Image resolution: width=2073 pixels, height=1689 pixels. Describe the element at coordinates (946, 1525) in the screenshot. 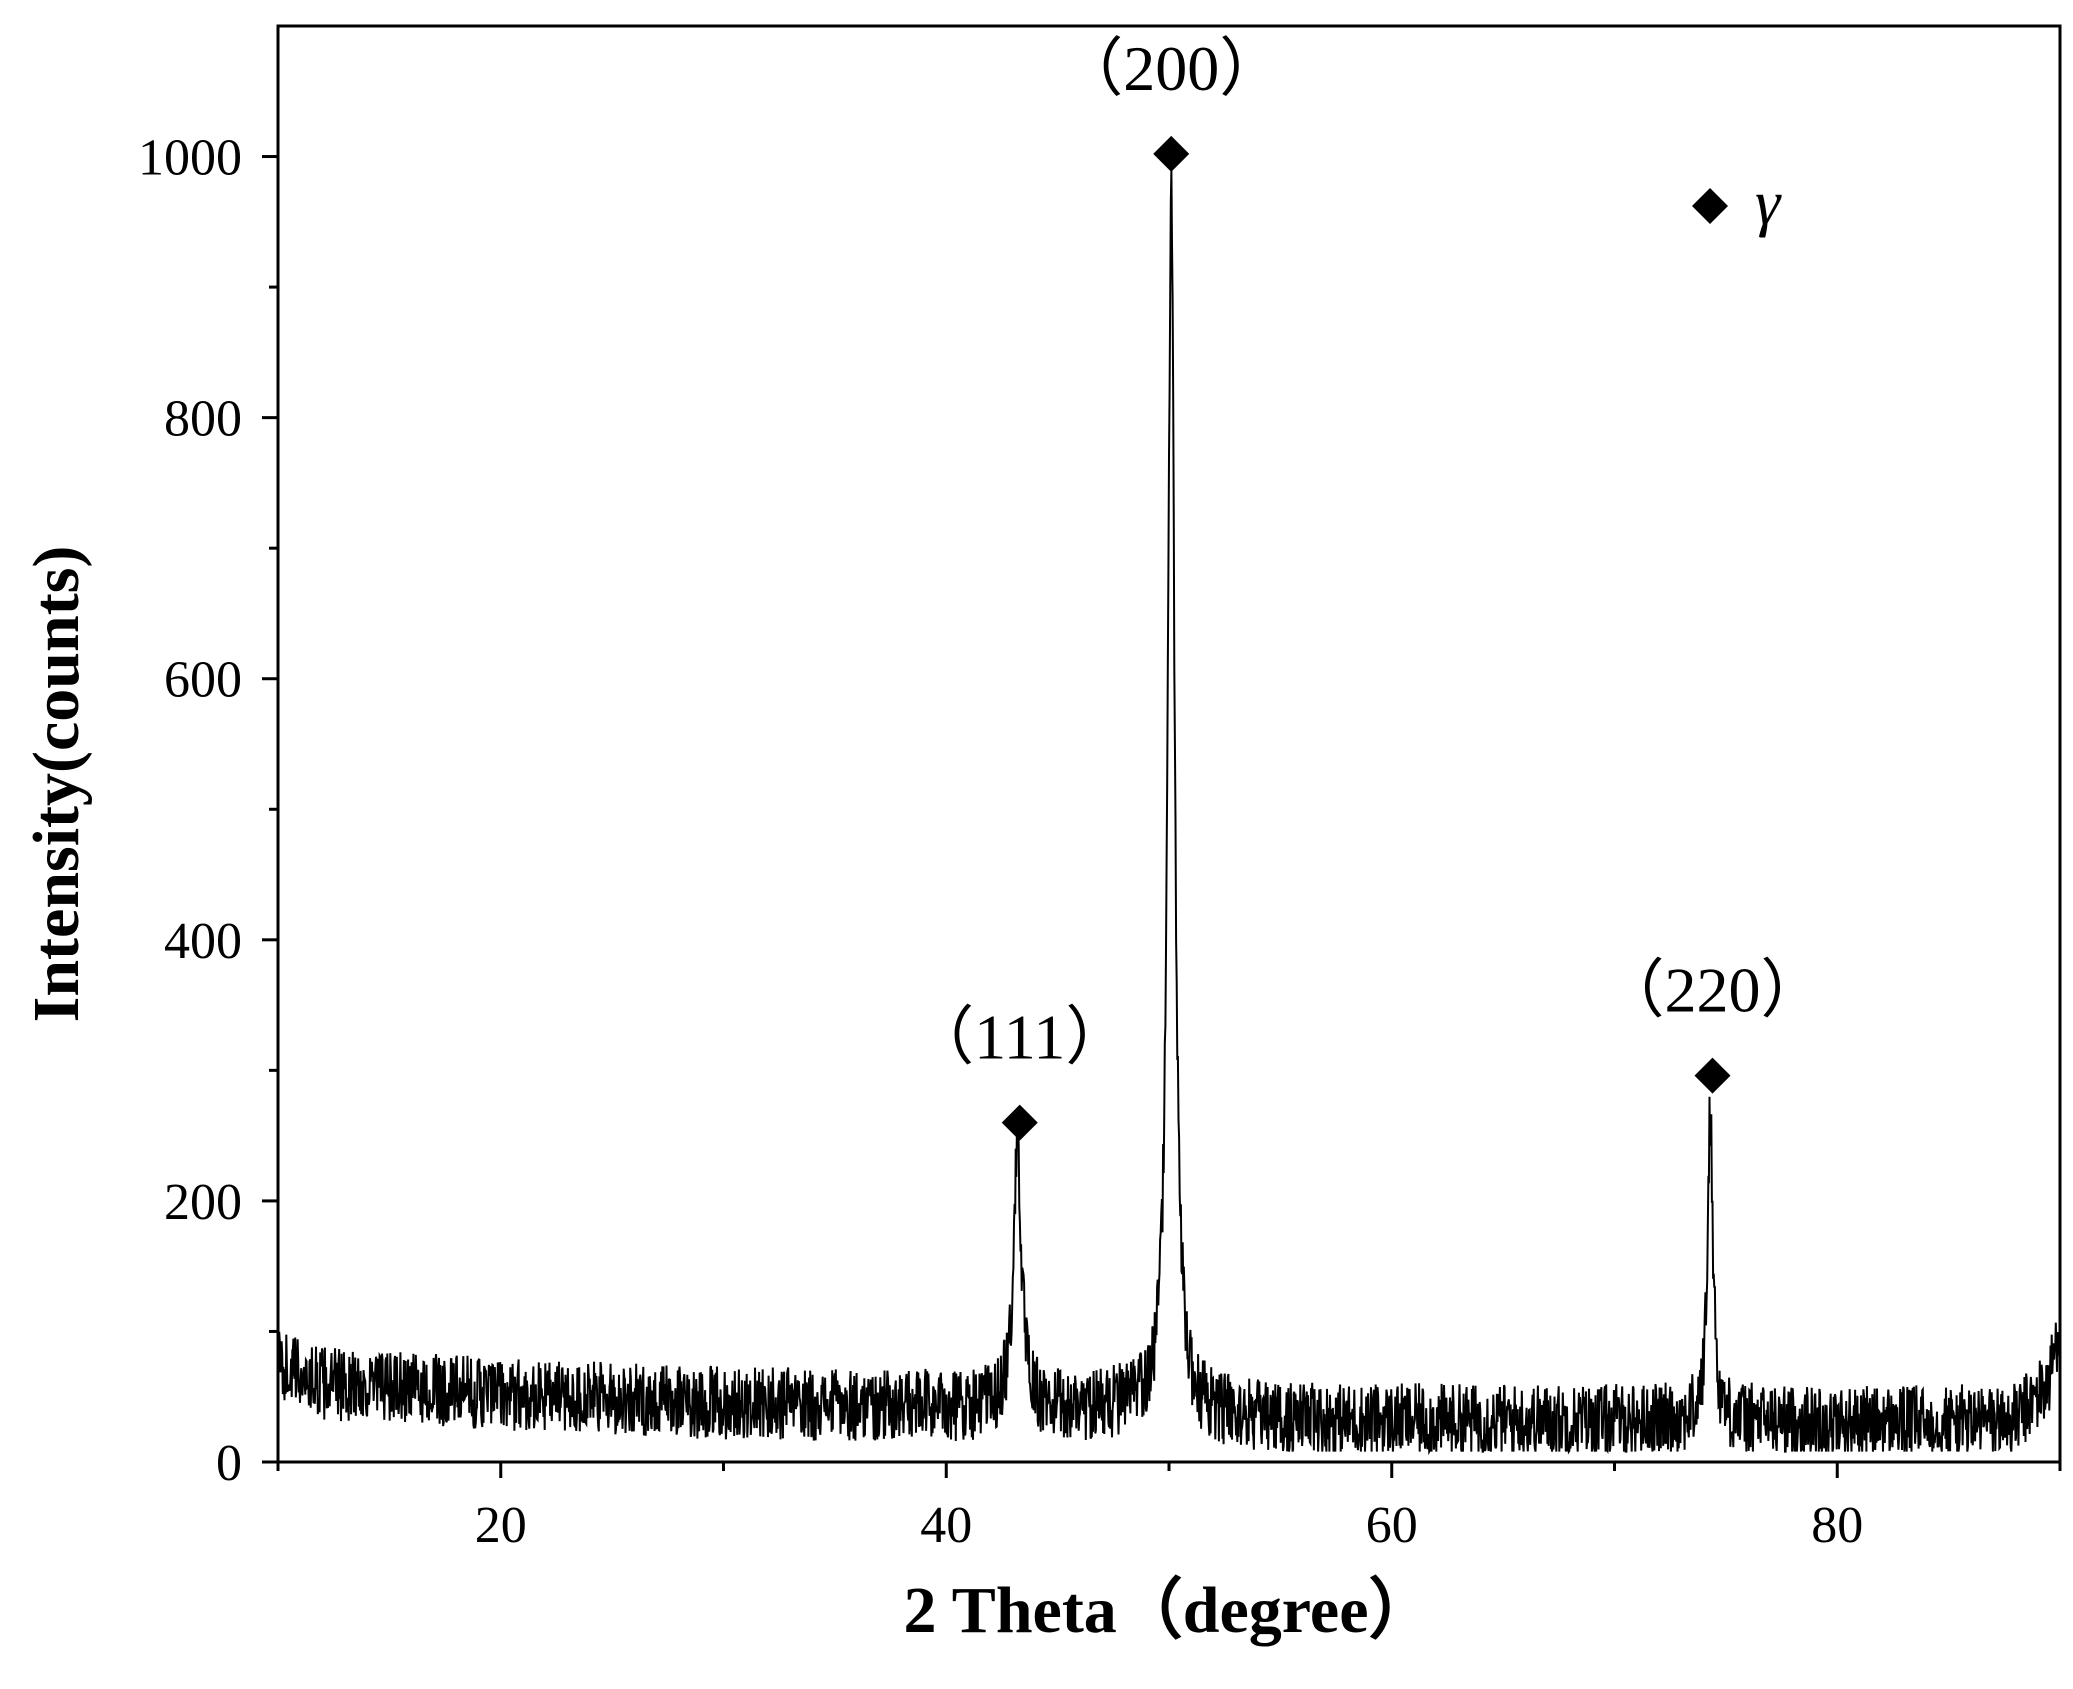

I see `x-tick-label: 40` at that location.